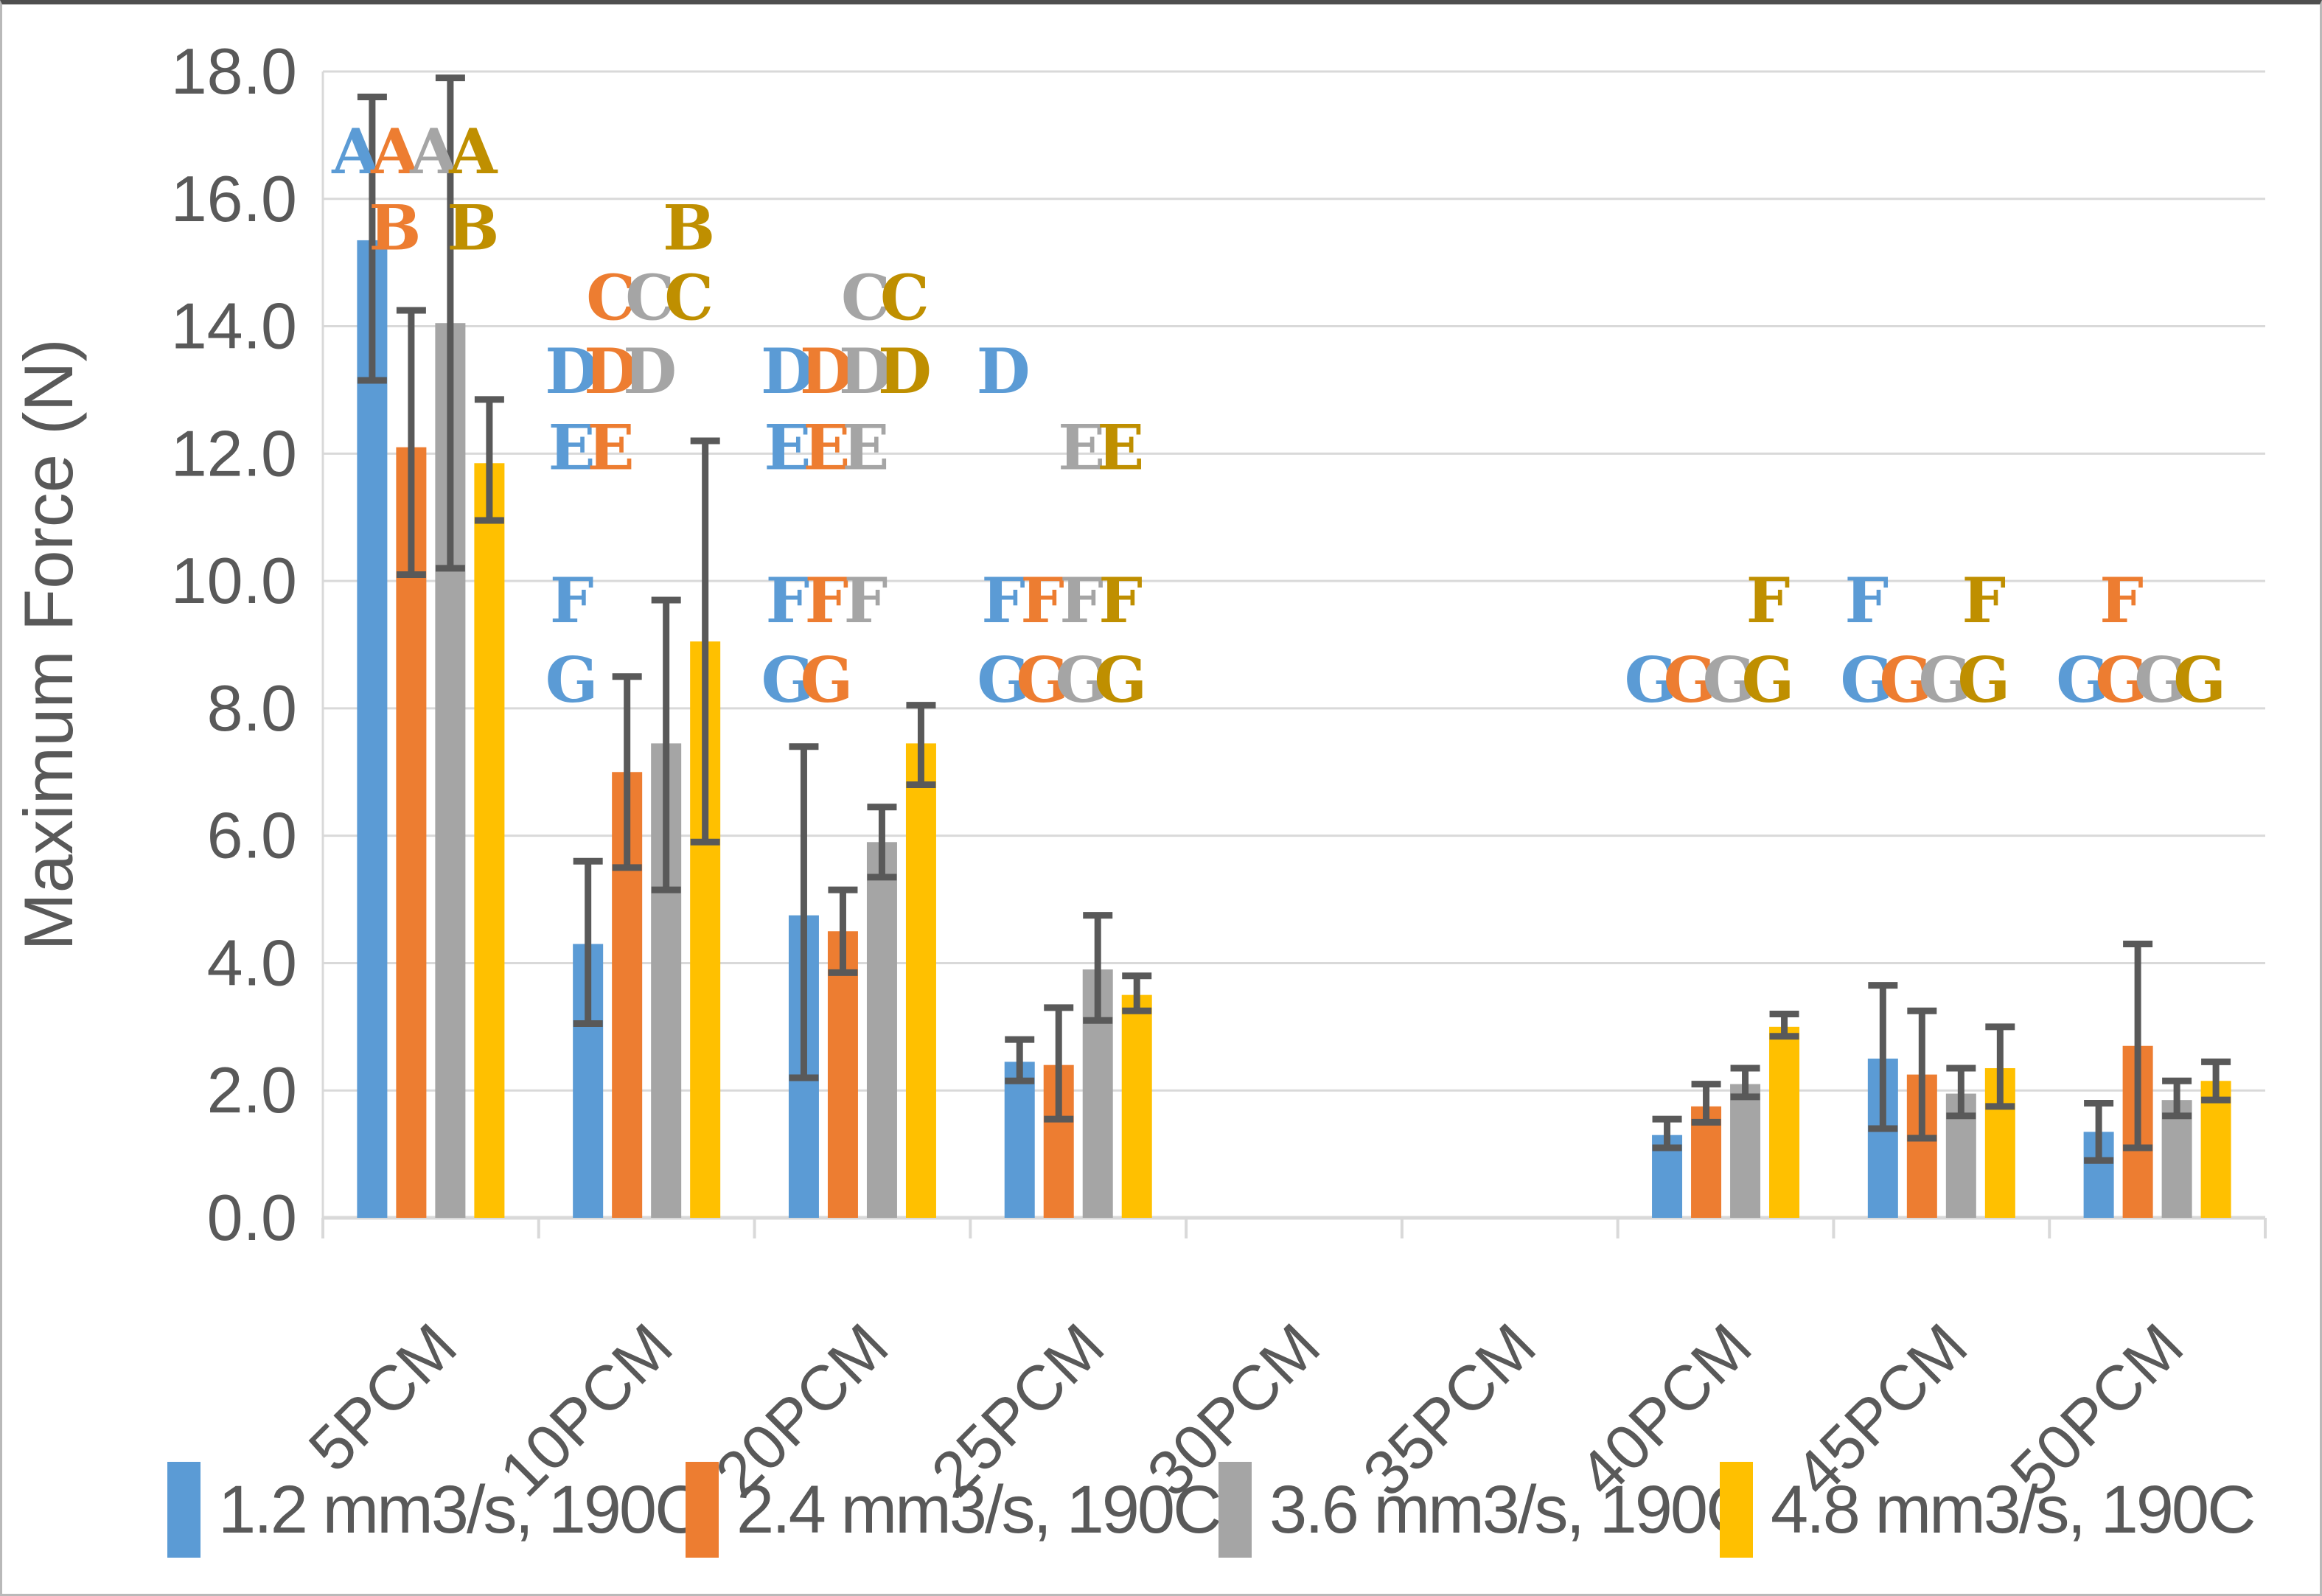  I want to click on legend-item: 4.8 mm3/s, 190C, so click(1988, 1510).